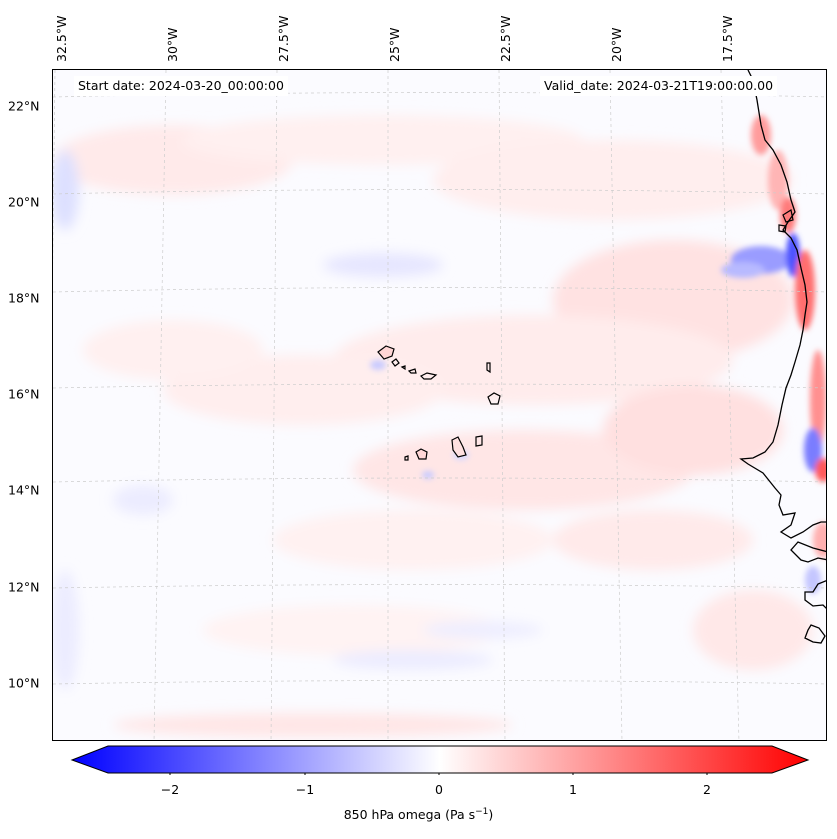  What do you see at coordinates (659, 86) in the screenshot?
I see `valid-date-label: Valid_date: 2024-03-21T19:00:00.00` at bounding box center [659, 86].